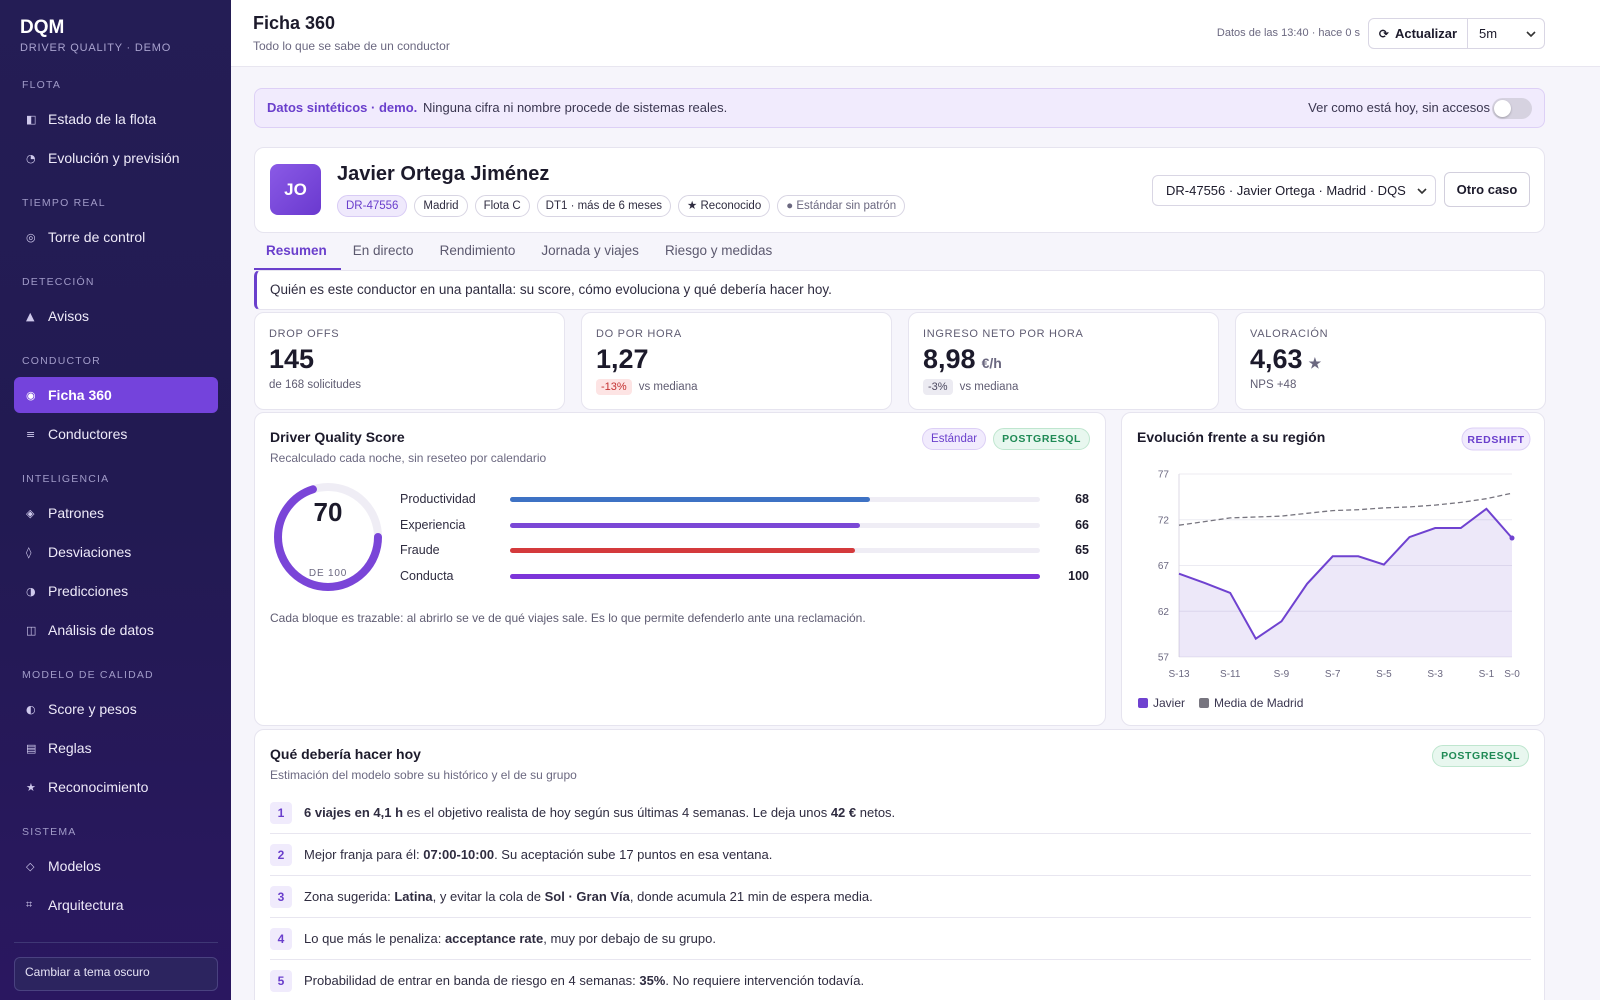  What do you see at coordinates (88, 591) in the screenshot?
I see `nav-label: Predicciones` at bounding box center [88, 591].